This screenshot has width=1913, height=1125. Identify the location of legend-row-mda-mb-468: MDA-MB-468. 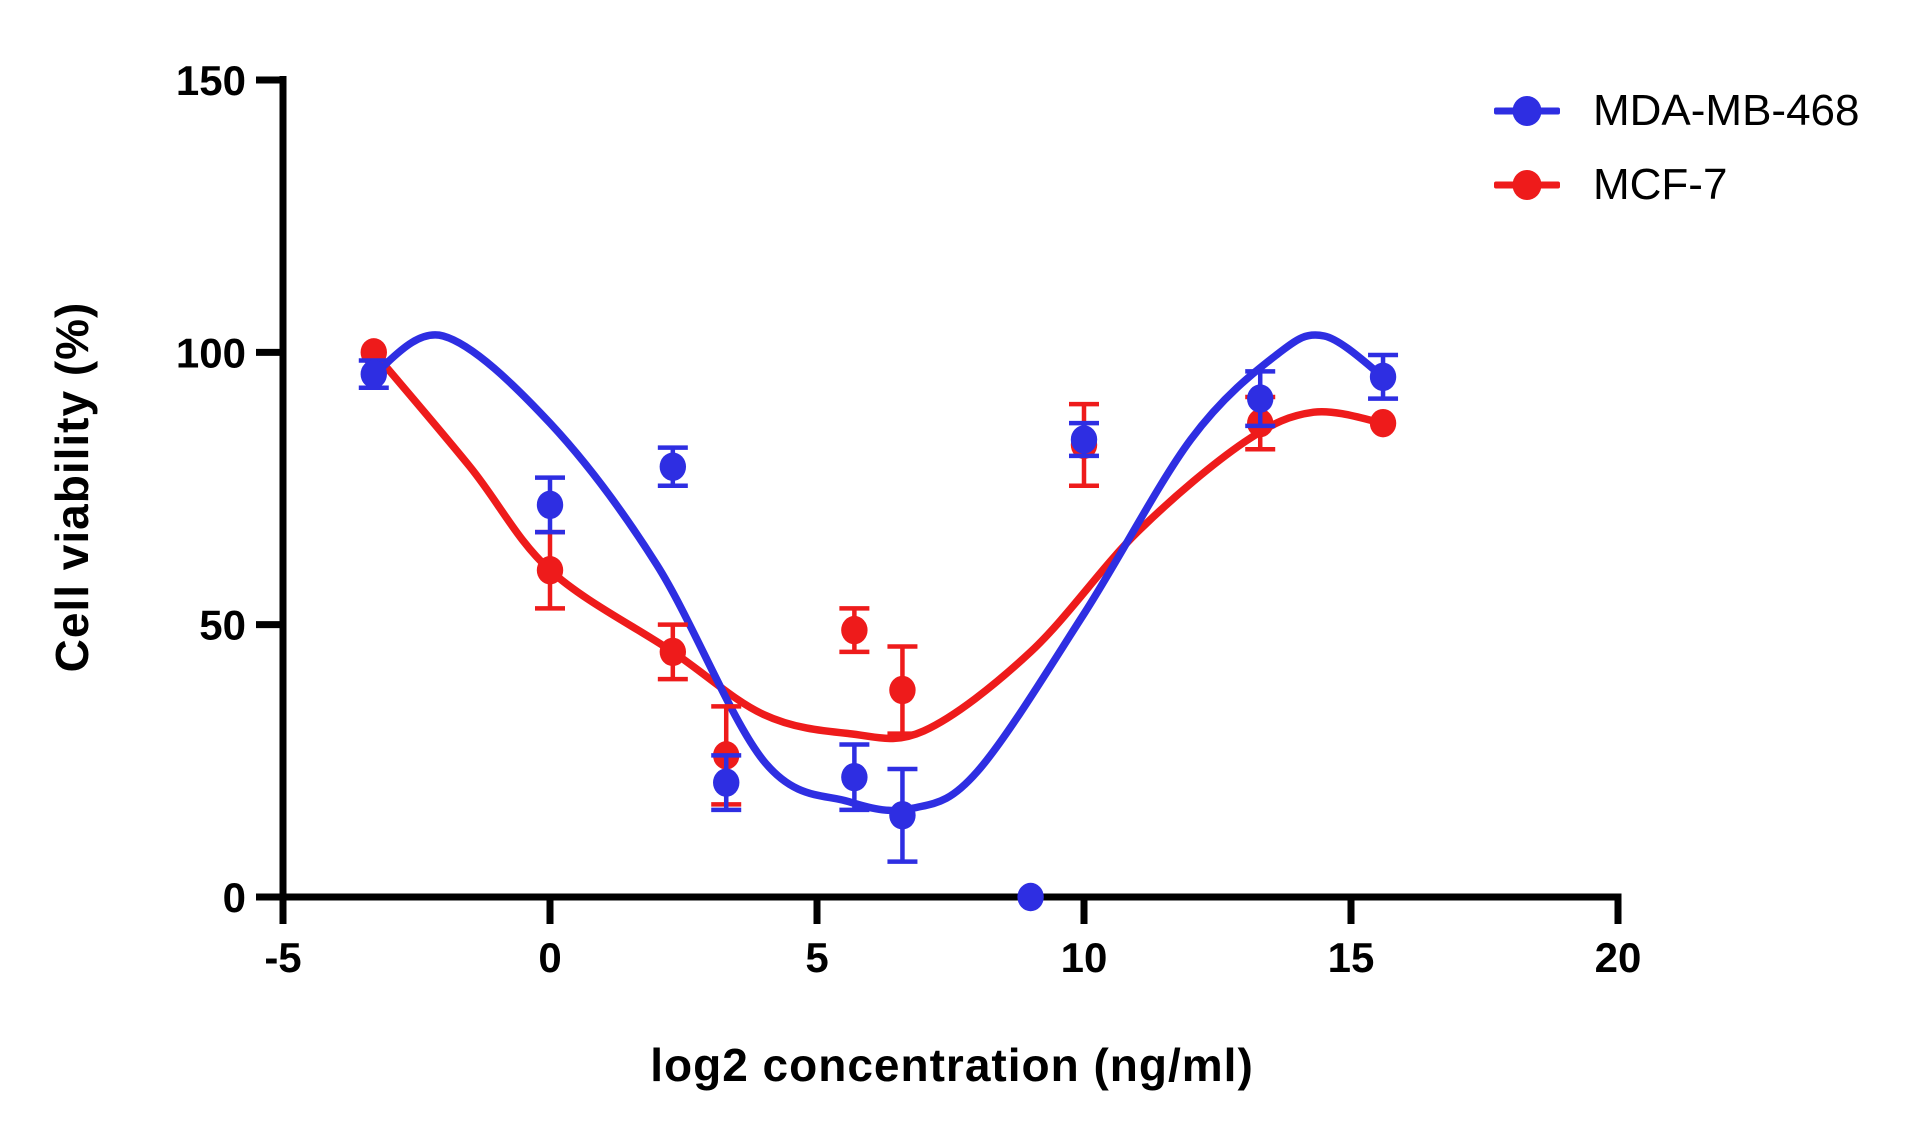
(1677, 111).